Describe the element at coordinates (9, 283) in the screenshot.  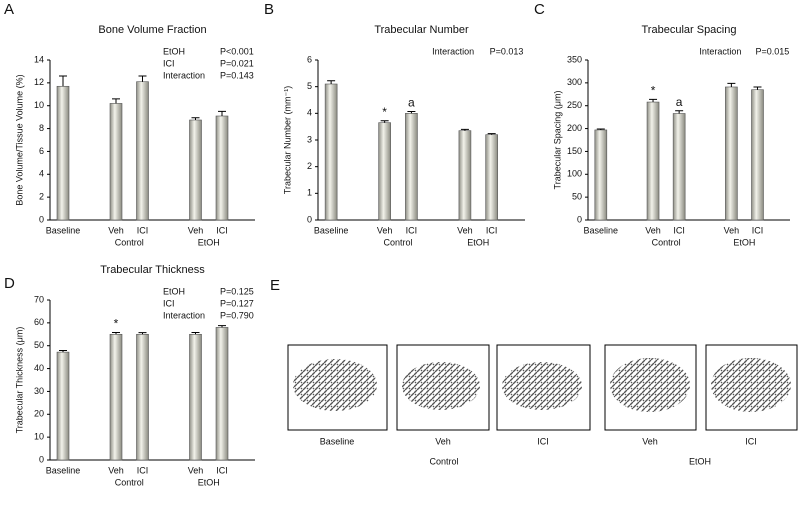
I see `panel-letter: D` at that location.